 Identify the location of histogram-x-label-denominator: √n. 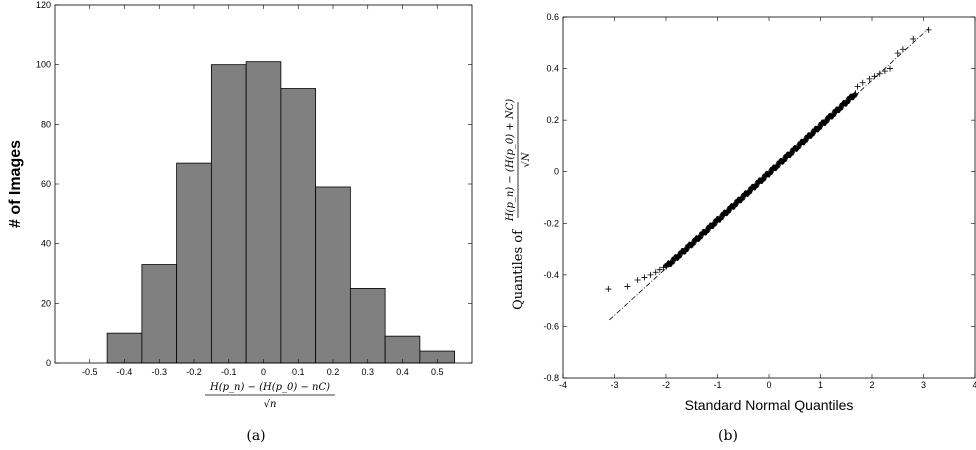
(270, 404).